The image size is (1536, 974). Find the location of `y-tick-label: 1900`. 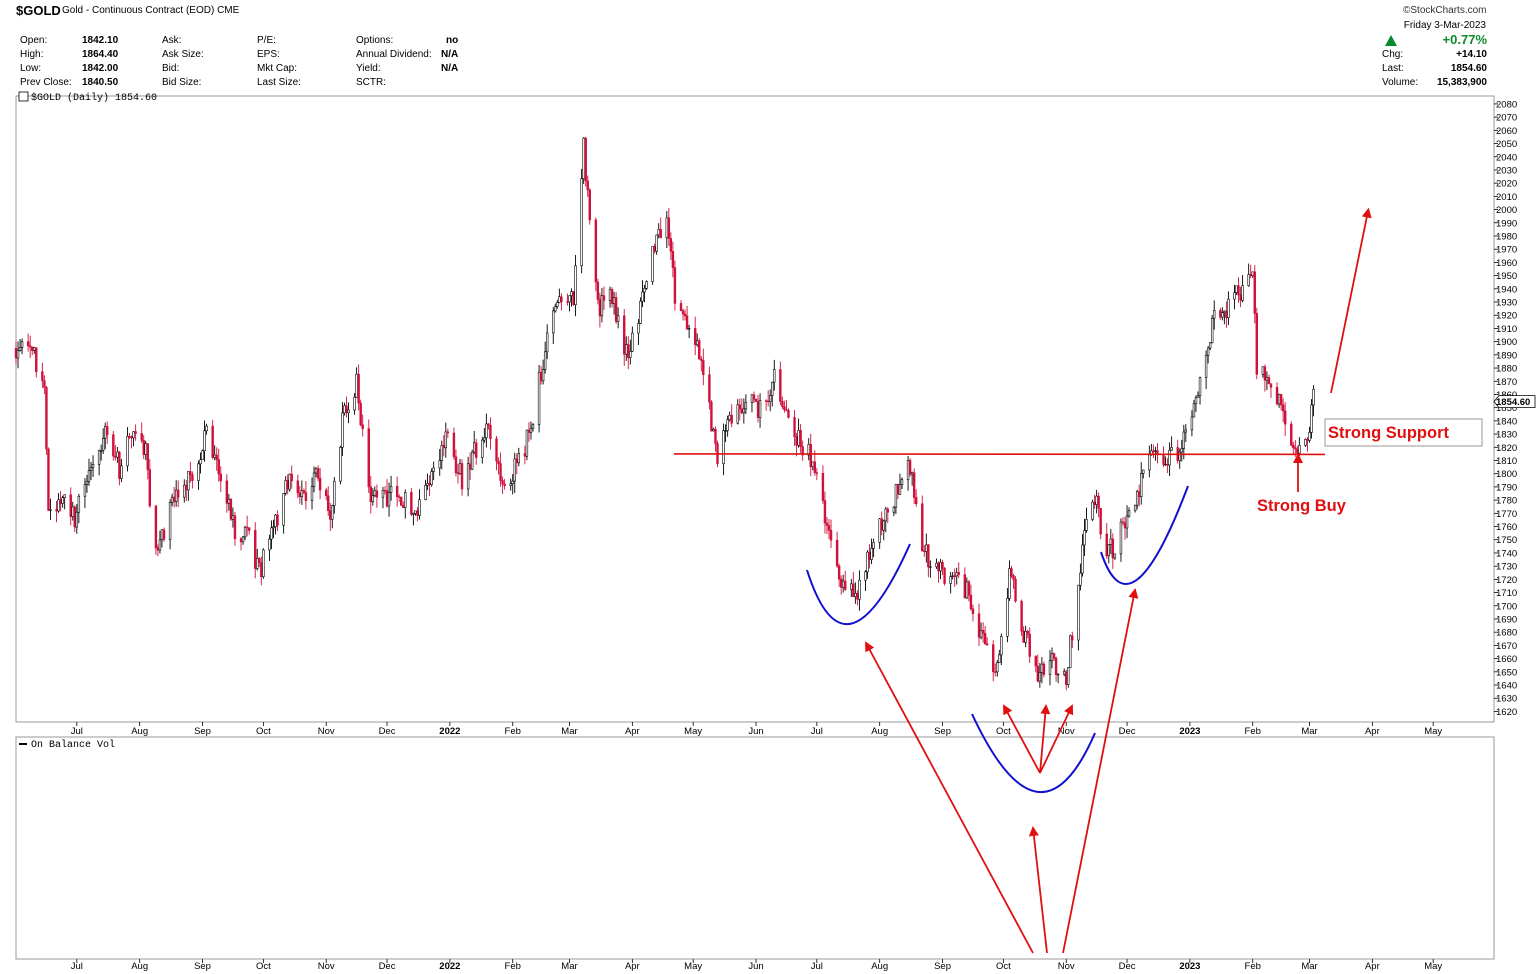

y-tick-label: 1900 is located at coordinates (1506, 342).